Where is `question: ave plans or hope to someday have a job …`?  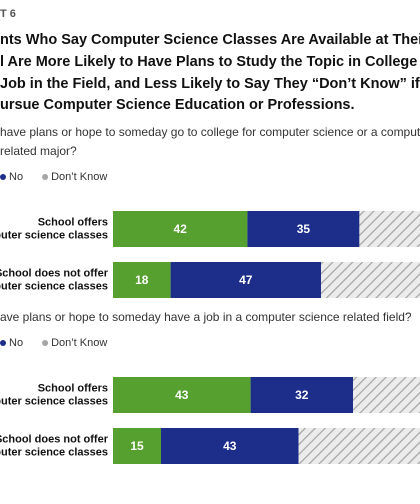 question: ave plans or hope to someday have a job … is located at coordinates (206, 317).